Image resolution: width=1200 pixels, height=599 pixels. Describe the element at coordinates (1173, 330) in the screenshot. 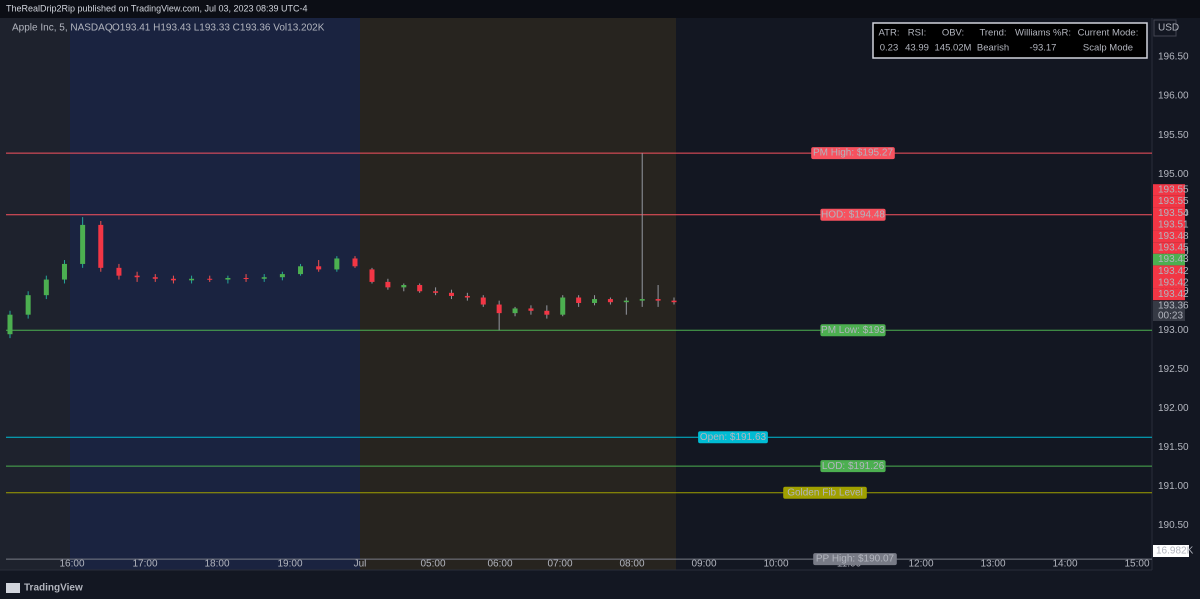

I see `y-tick-label: 193.00` at that location.